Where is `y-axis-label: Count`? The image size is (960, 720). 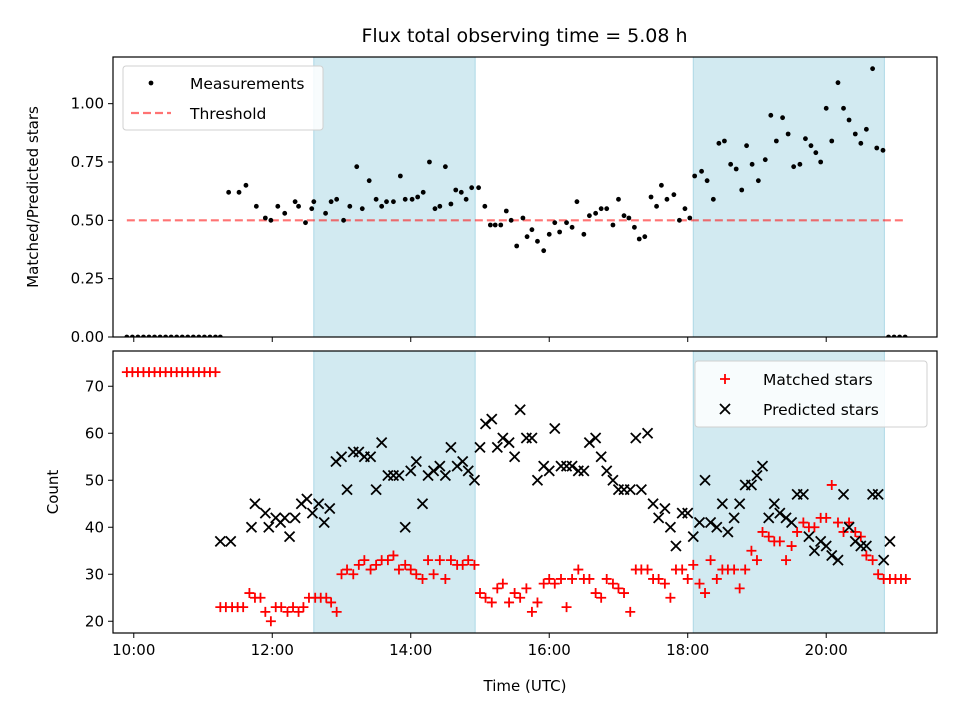 y-axis-label: Count is located at coordinates (53, 492).